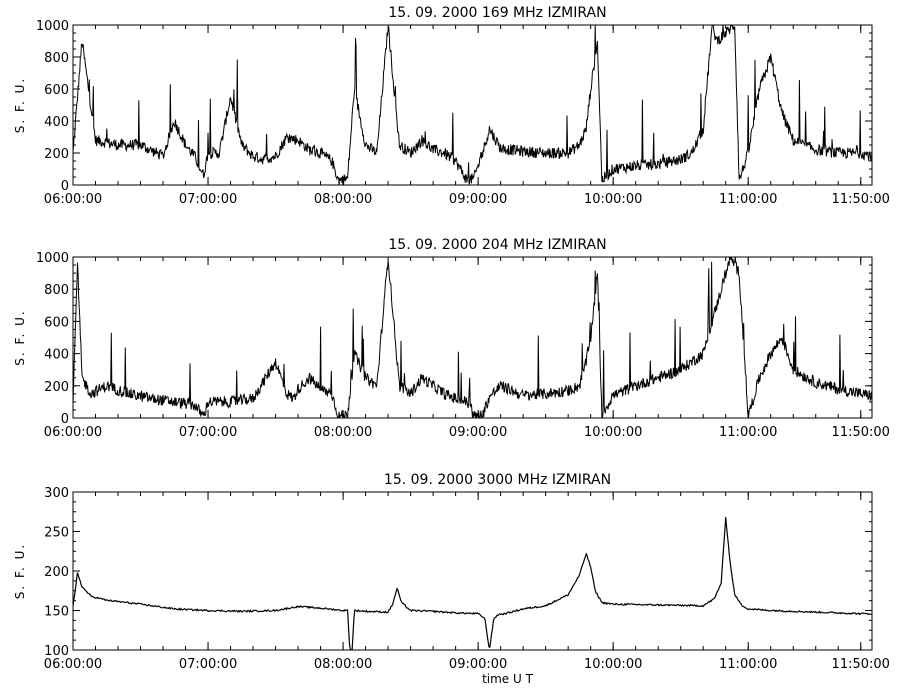 The image size is (900, 700). What do you see at coordinates (56, 612) in the screenshot?
I see `y-tick-label: 150` at bounding box center [56, 612].